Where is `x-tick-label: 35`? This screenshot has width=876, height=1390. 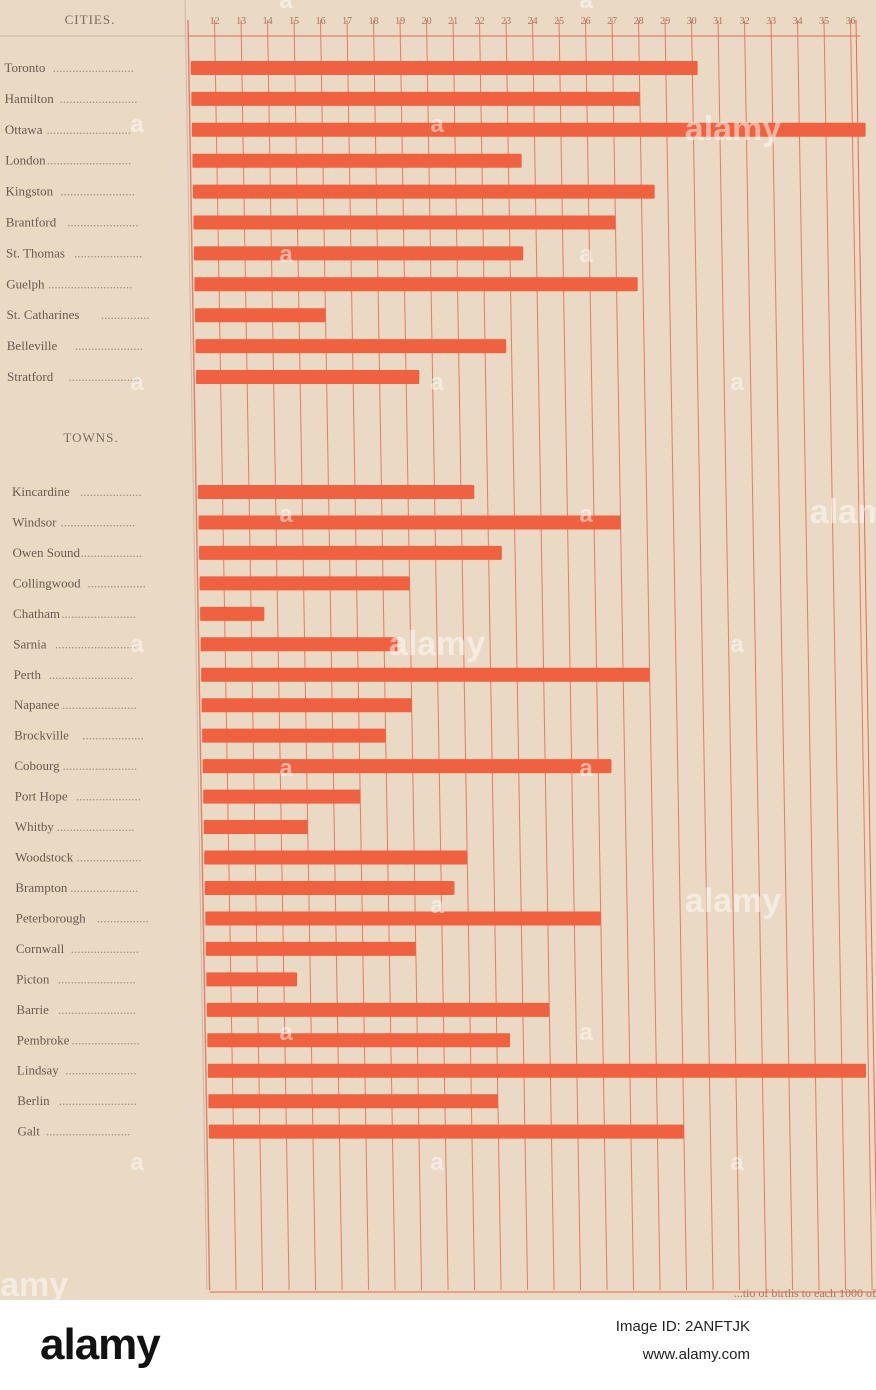 x-tick-label: 35 is located at coordinates (824, 21).